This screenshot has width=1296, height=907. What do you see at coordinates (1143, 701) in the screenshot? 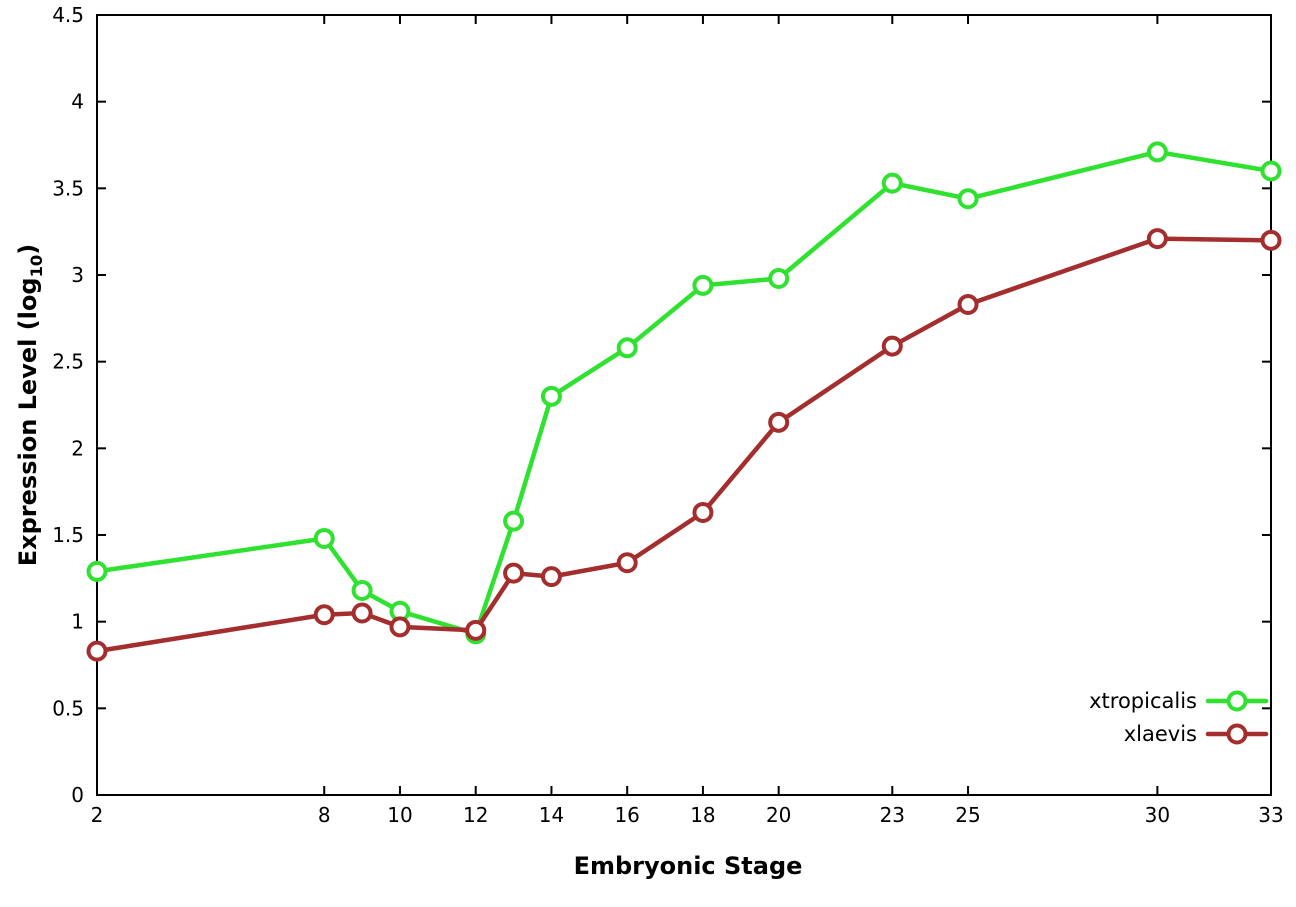
I see `legend-label: xtropicalis` at bounding box center [1143, 701].